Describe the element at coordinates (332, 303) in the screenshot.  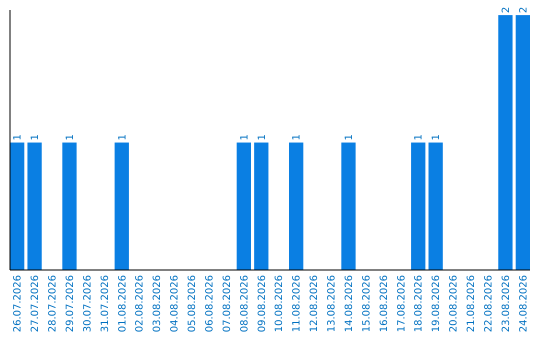
I see `x-tick-label: 13.08.2026` at that location.